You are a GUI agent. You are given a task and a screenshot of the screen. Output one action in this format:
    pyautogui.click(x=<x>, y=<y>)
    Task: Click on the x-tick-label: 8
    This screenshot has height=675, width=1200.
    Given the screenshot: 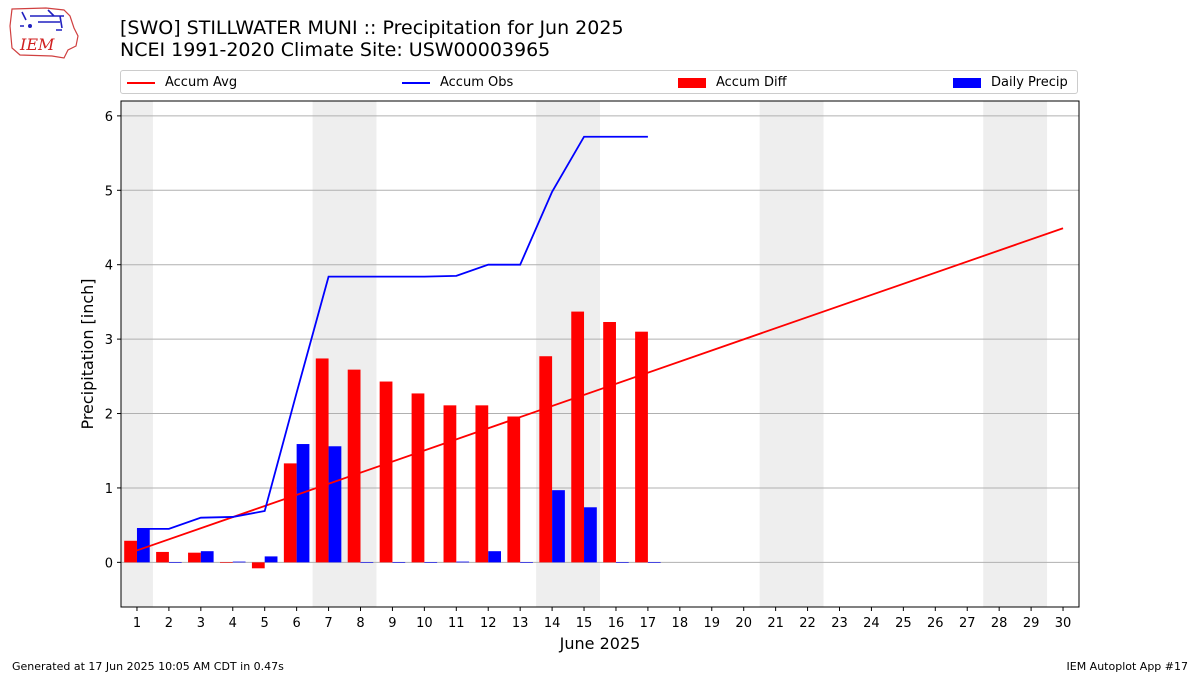 What is the action you would take?
    pyautogui.click(x=360, y=623)
    